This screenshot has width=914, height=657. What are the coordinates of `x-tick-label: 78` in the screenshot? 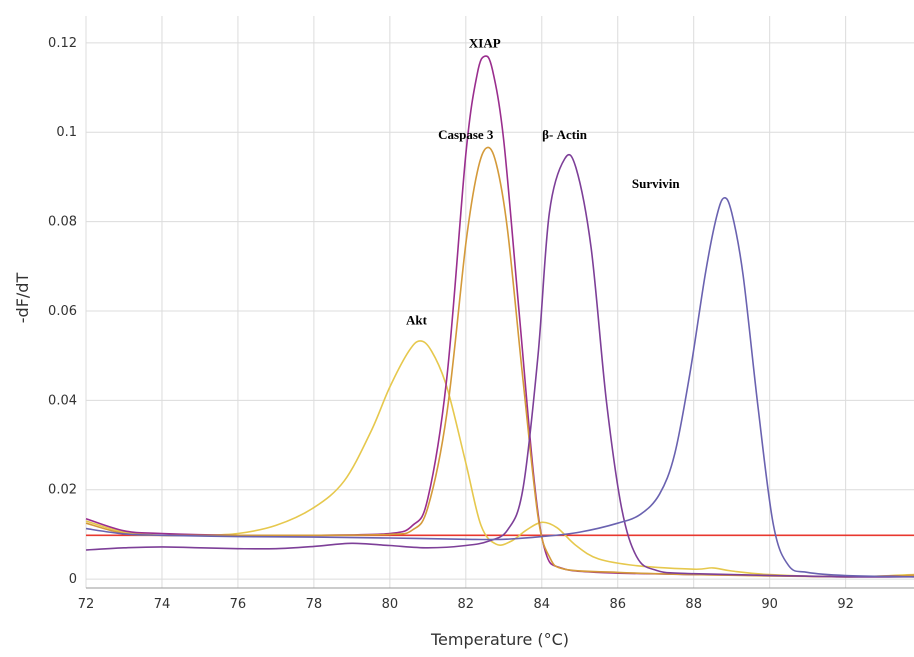 It's located at (314, 604).